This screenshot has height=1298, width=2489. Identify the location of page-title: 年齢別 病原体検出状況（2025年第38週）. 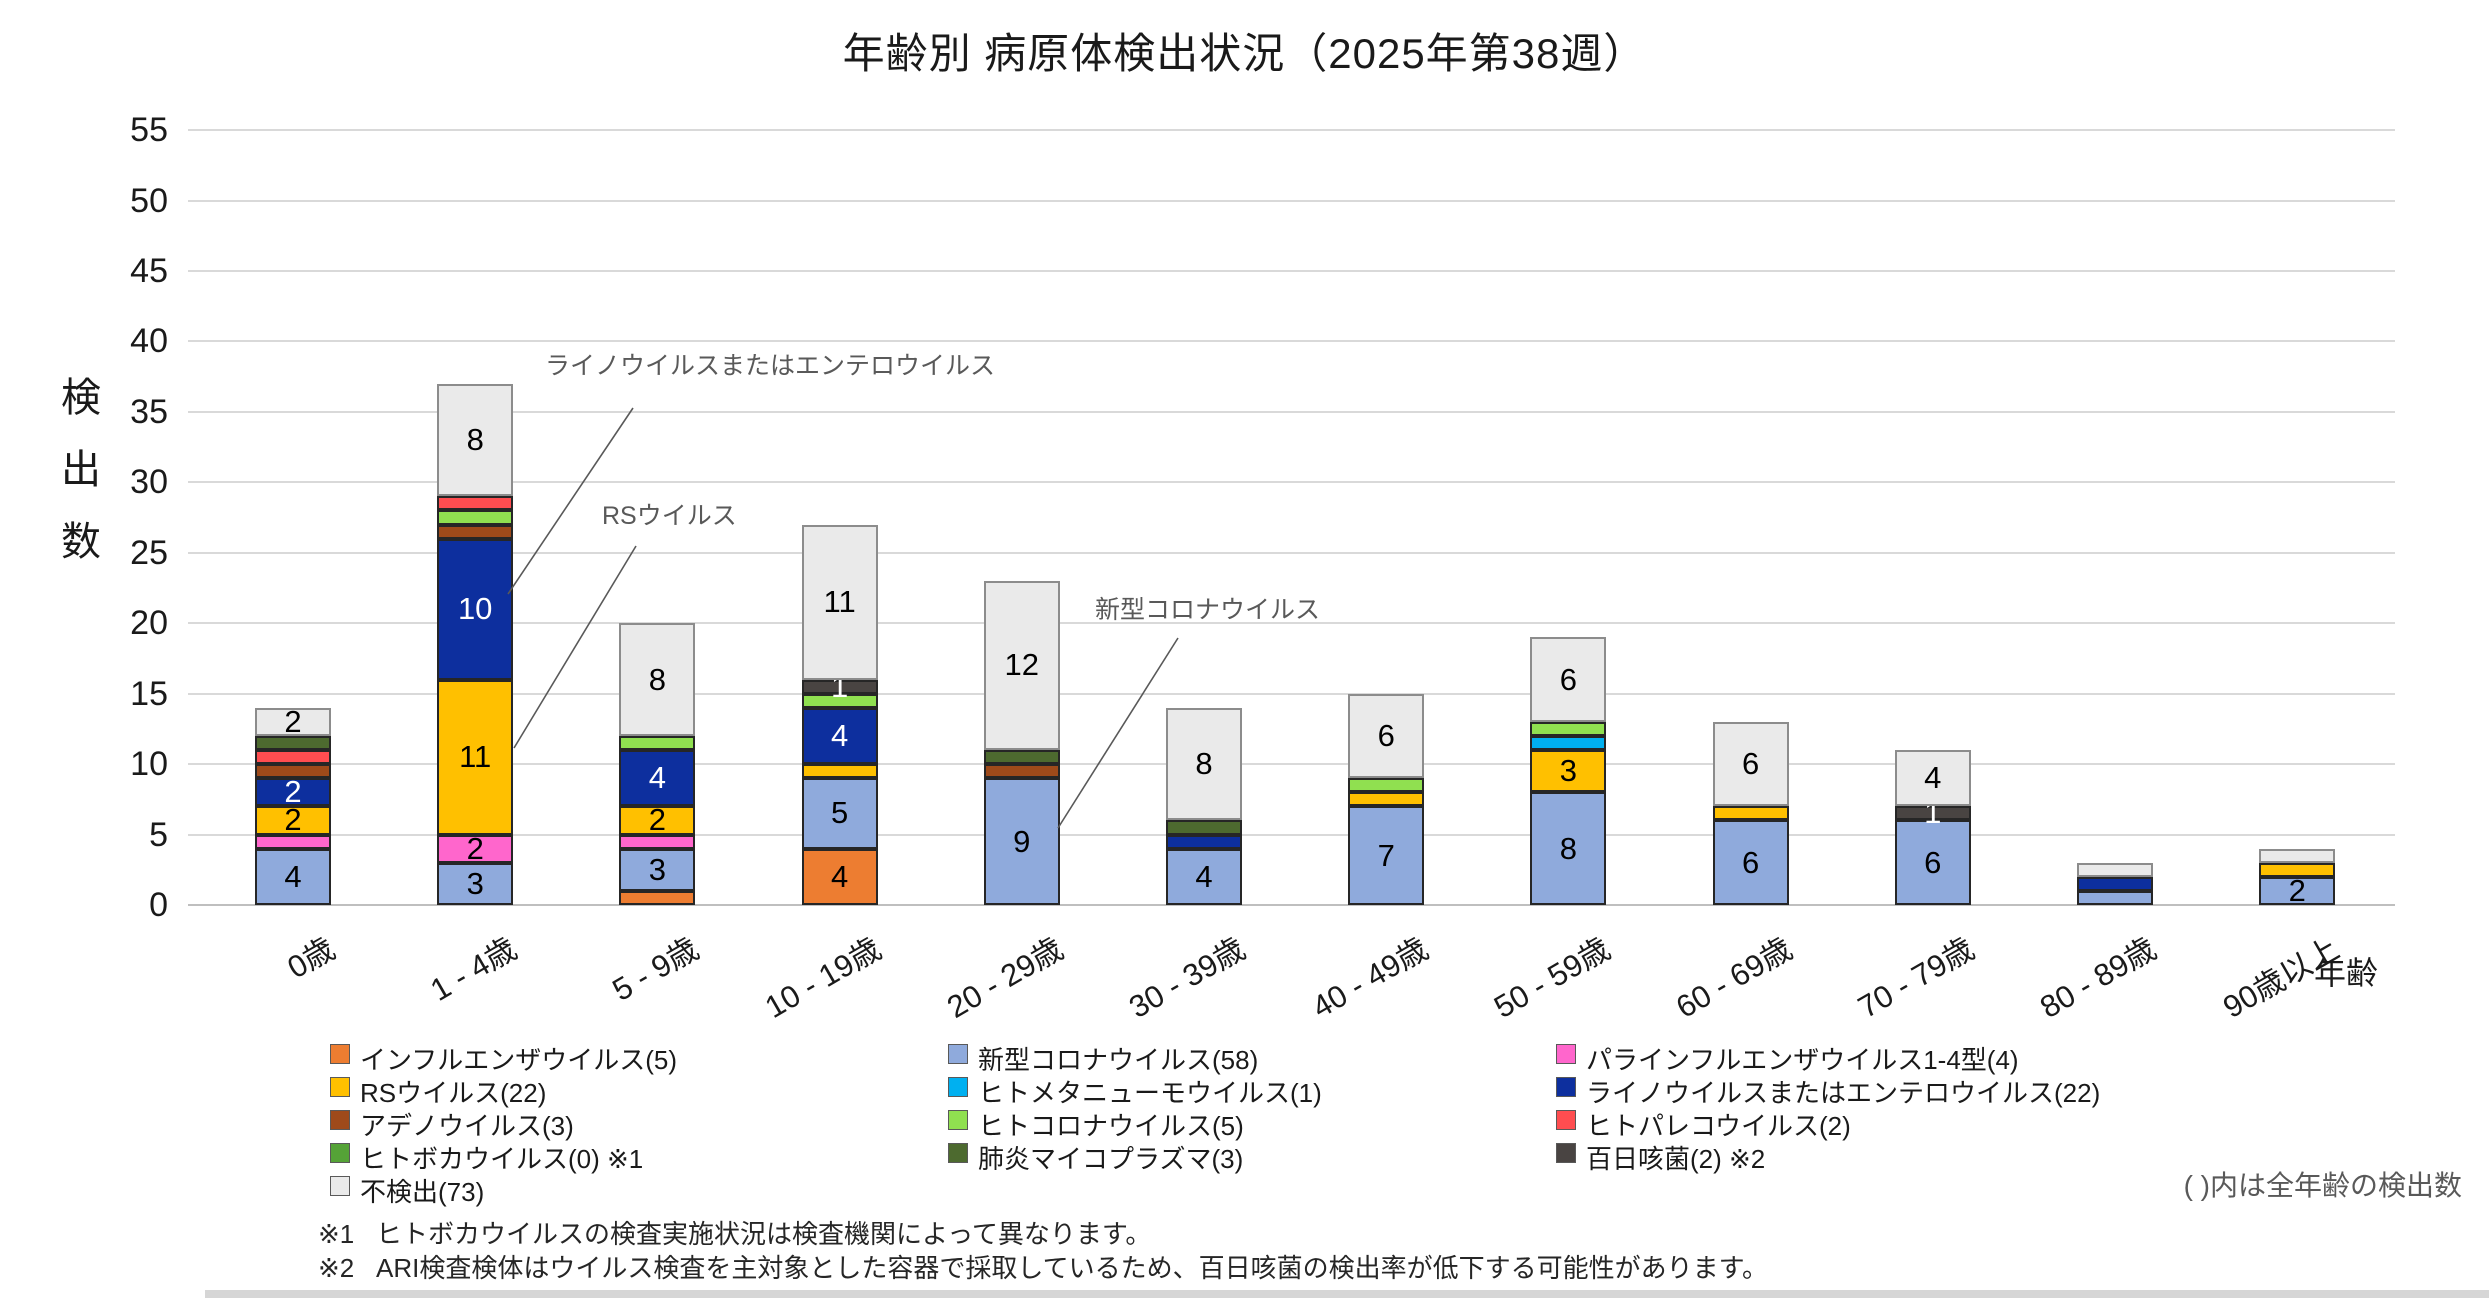
(1244, 53).